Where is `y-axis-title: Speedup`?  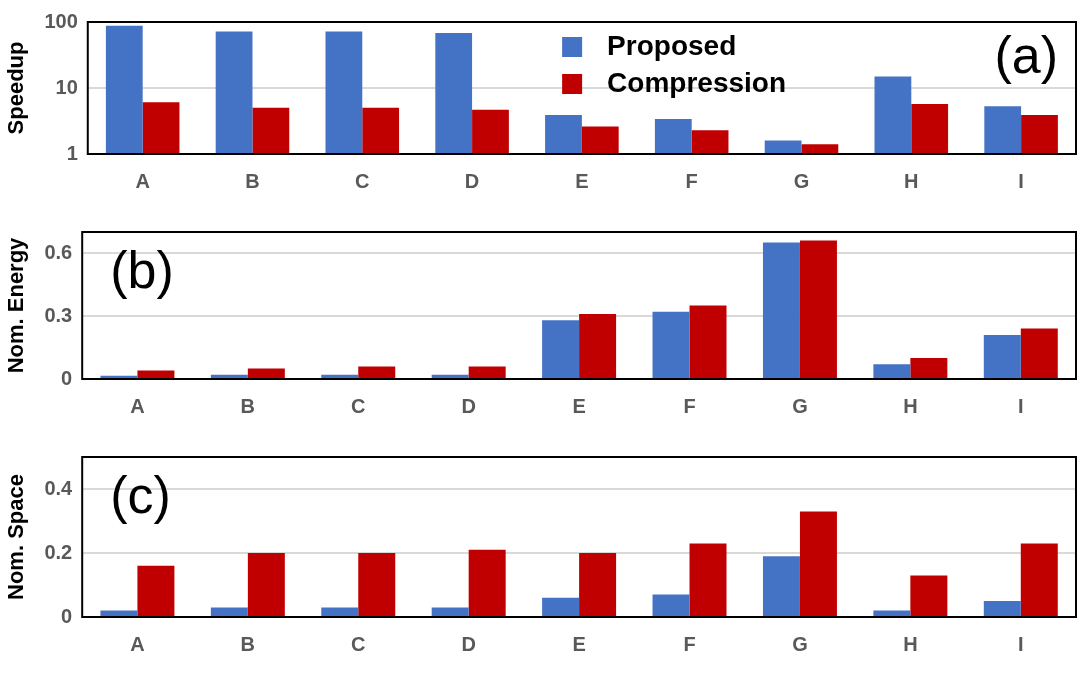 y-axis-title: Speedup is located at coordinates (16, 88).